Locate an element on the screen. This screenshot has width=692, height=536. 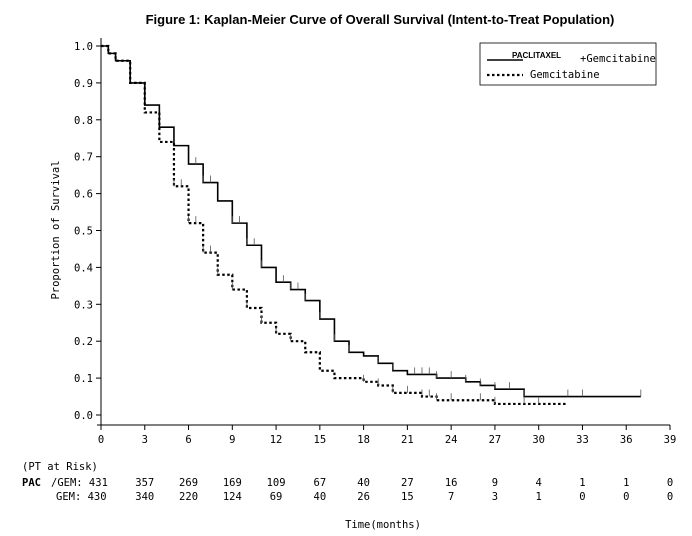
legend-series1-suffix: +Gemcitabine is located at coordinates (618, 59).